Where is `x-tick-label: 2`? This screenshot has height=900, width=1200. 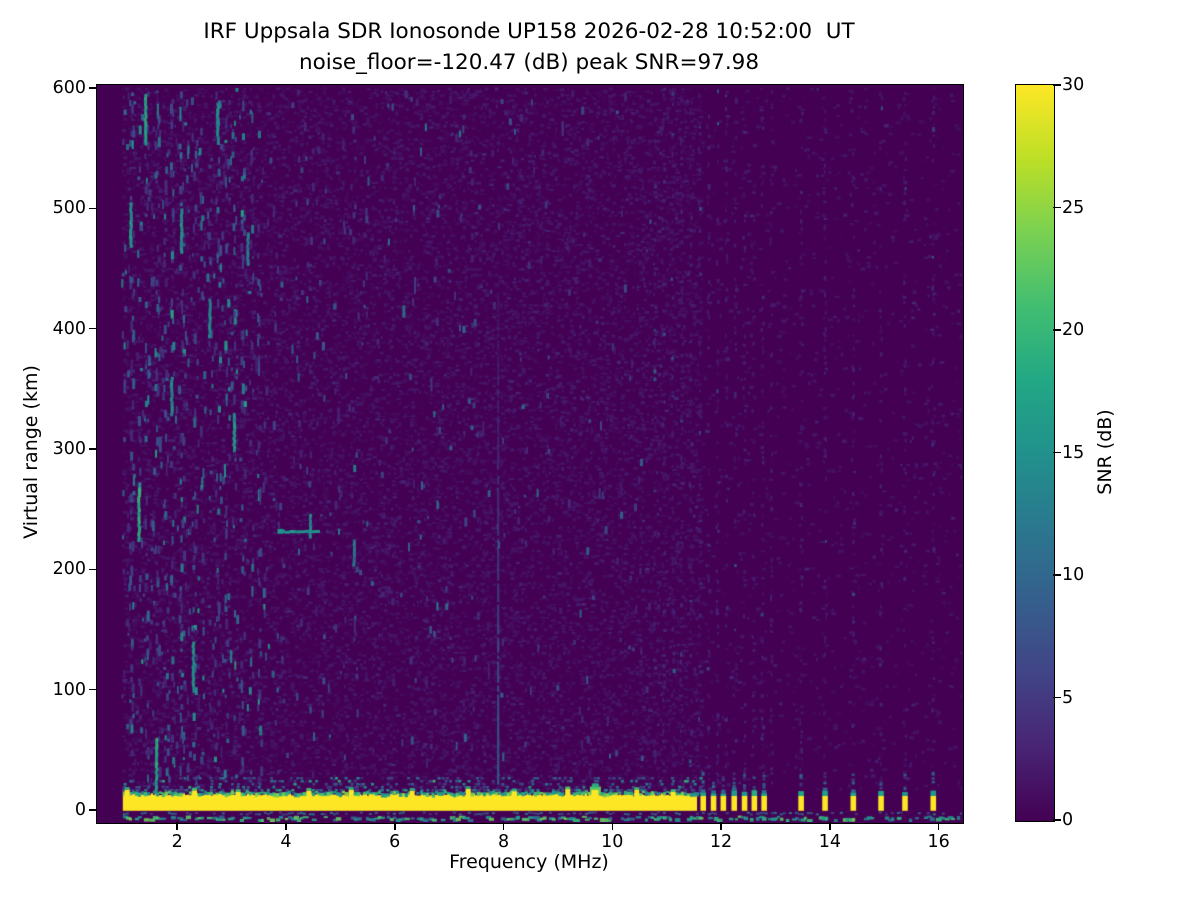
x-tick-label: 2 is located at coordinates (177, 842).